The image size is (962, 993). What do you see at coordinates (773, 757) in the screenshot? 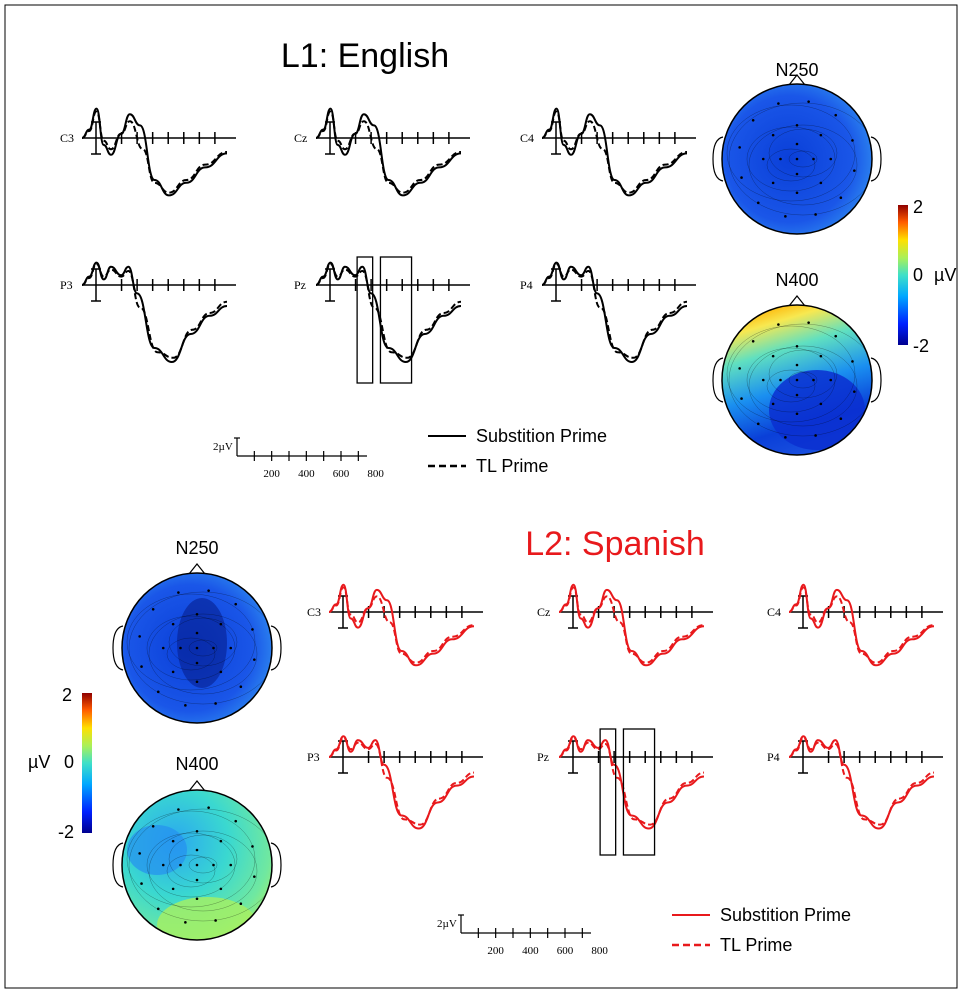
I see `electrode-label: P4` at bounding box center [773, 757].